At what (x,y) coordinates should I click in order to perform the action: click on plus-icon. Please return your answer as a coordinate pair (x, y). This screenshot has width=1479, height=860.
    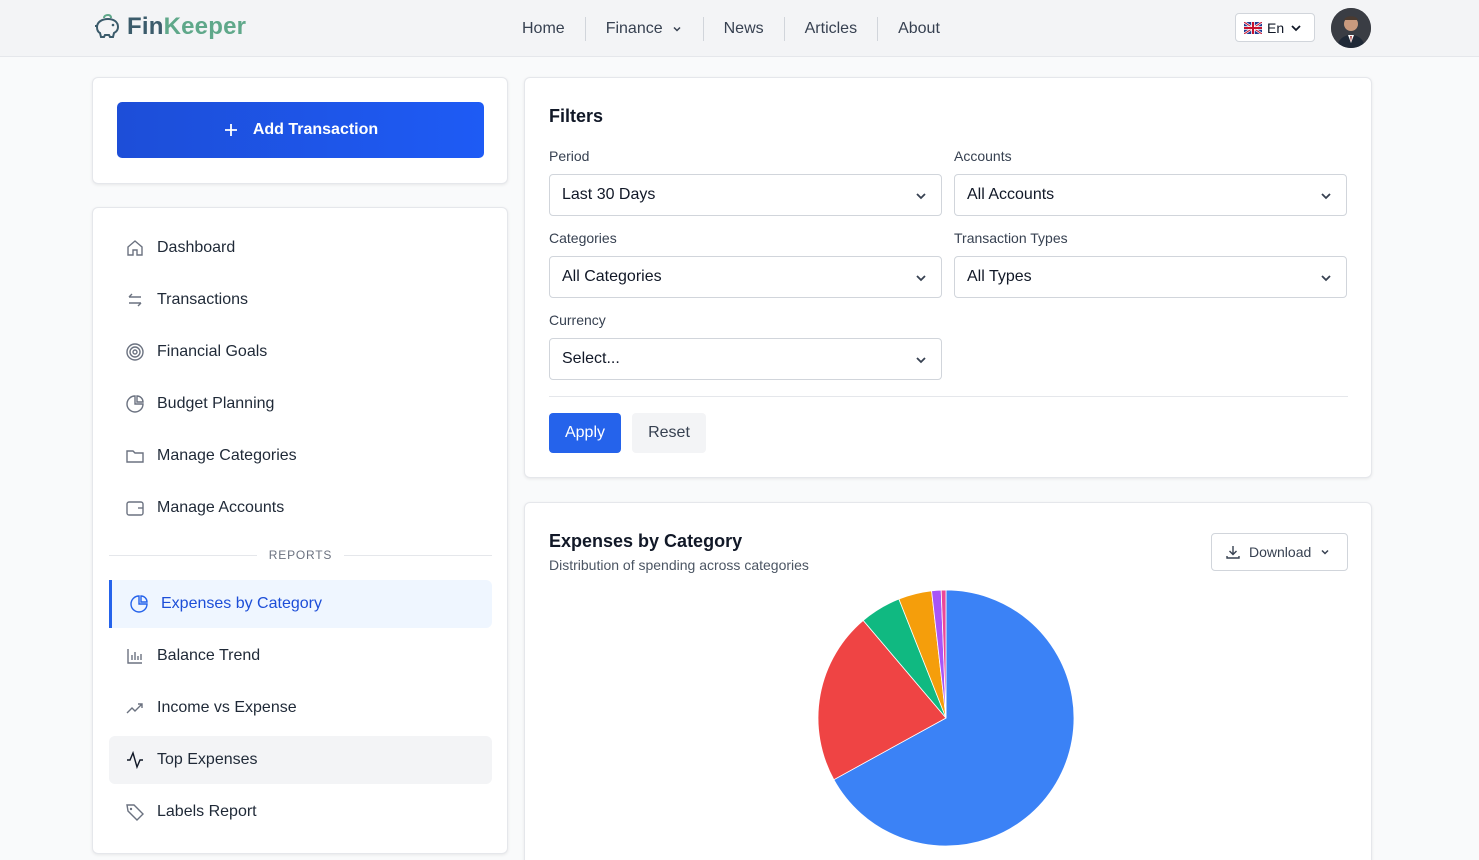
    Looking at the image, I should click on (230, 130).